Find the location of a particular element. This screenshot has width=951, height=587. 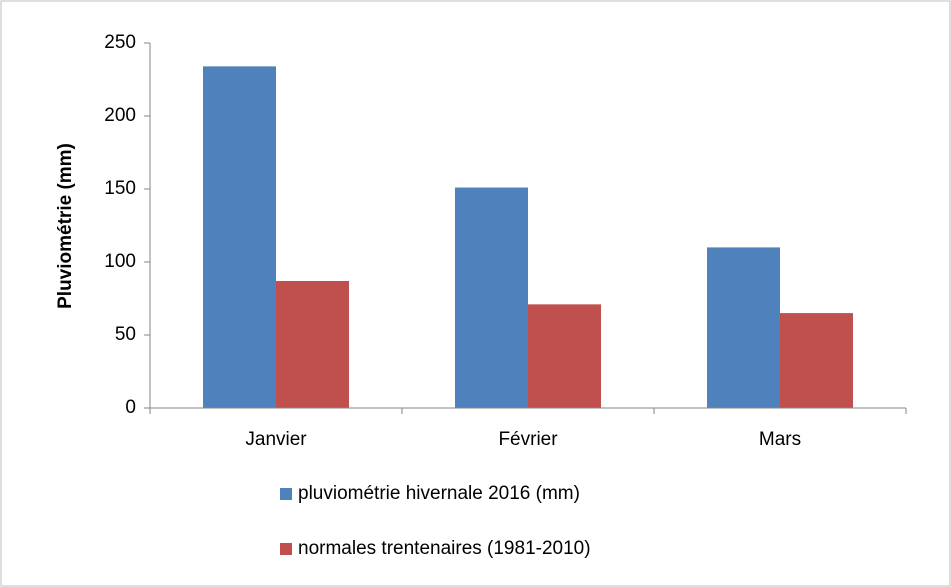

y-axis-label: Pluviométrie (mm) is located at coordinates (65, 226).